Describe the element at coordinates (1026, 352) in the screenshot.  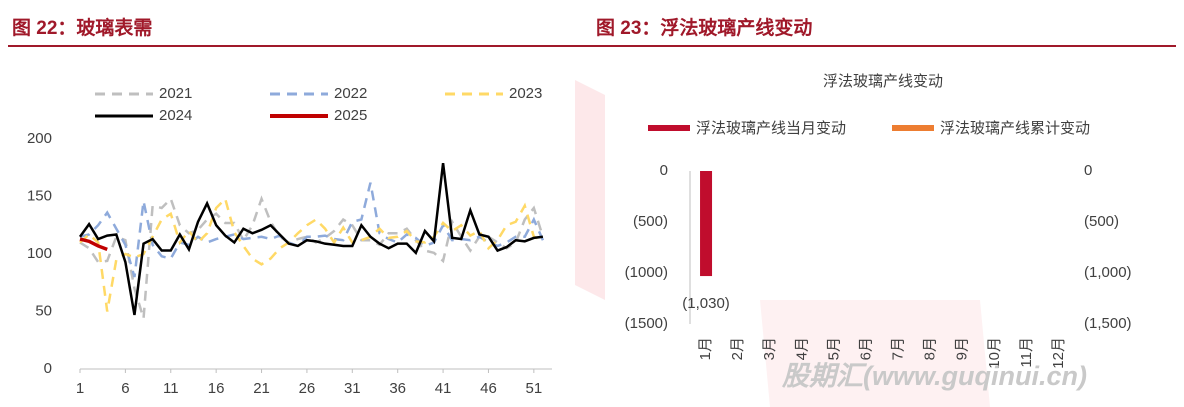
I see `x-tick-label: 11月` at that location.